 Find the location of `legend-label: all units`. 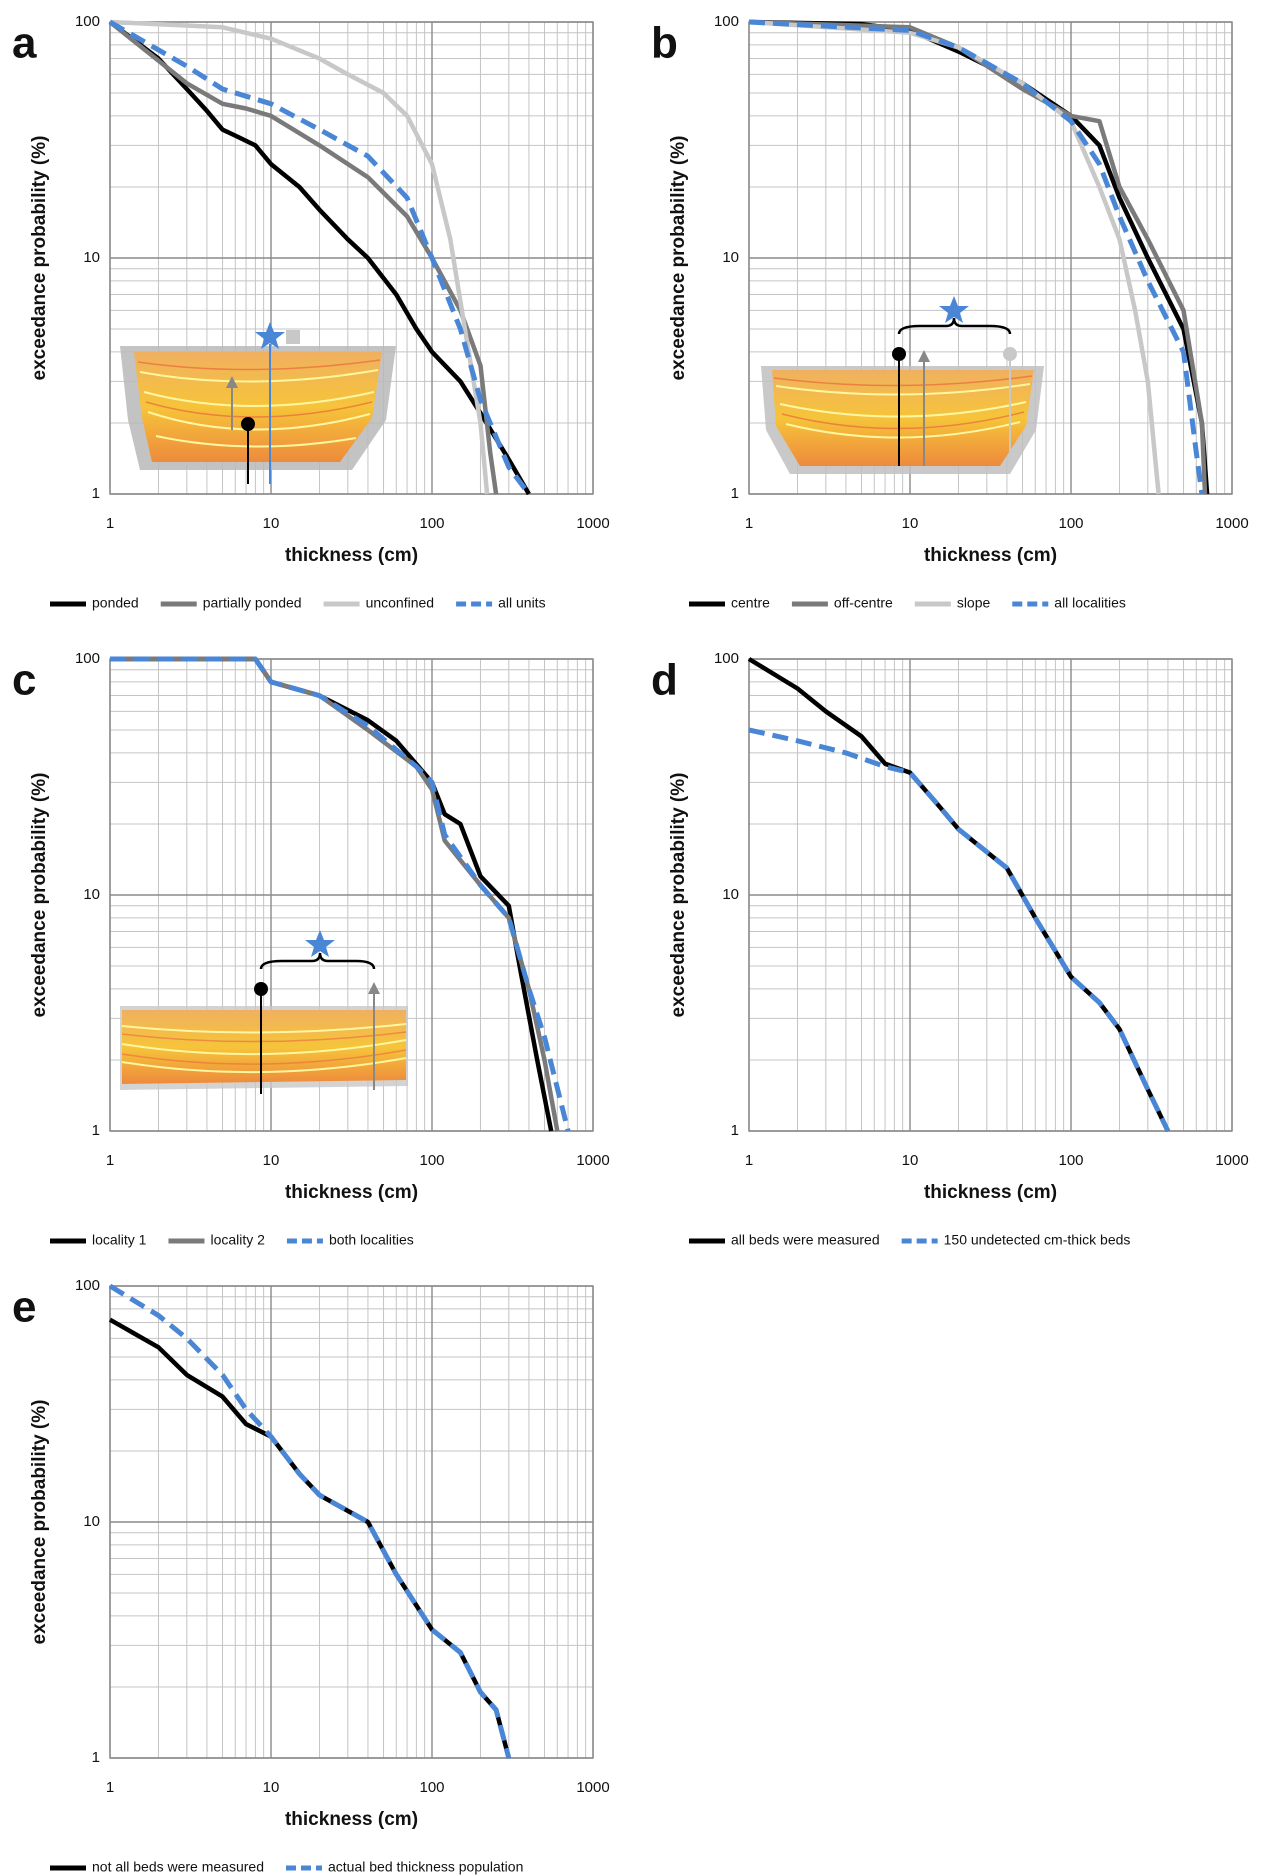

legend-label: all units is located at coordinates (521, 603).